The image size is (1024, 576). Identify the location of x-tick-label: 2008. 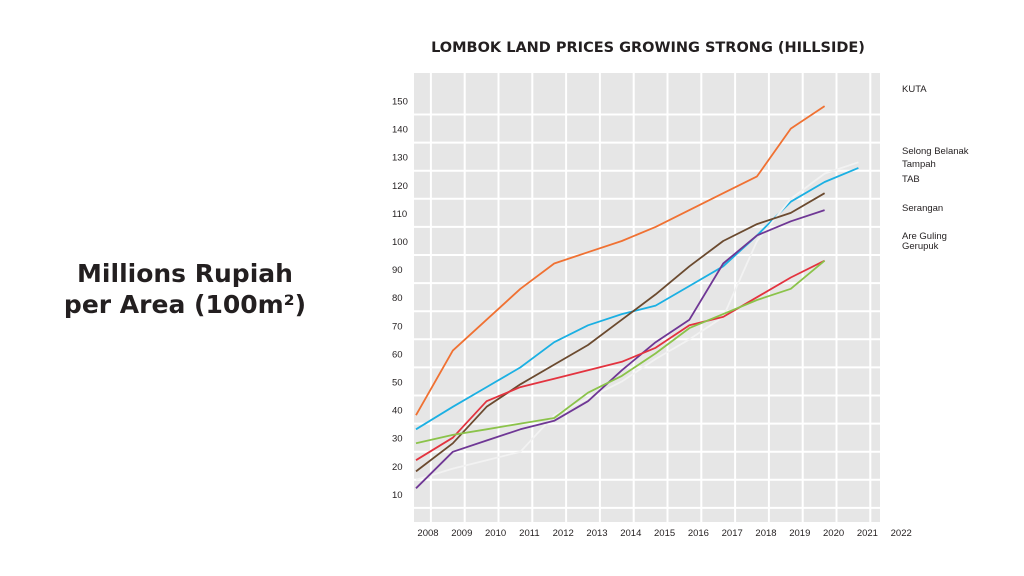
(427, 533).